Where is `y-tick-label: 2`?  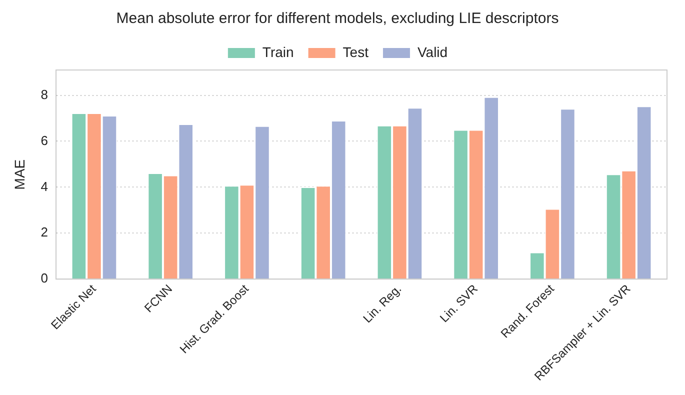
y-tick-label: 2 is located at coordinates (44, 232).